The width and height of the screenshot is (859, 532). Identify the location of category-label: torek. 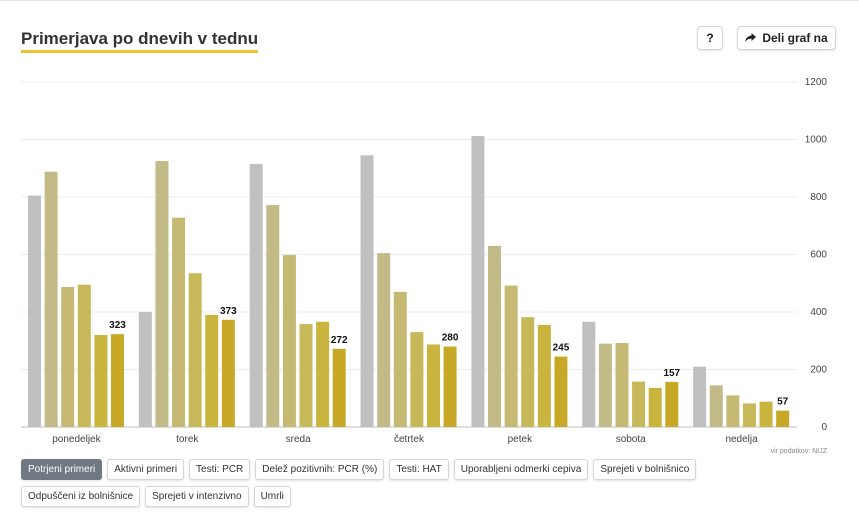
(187, 439).